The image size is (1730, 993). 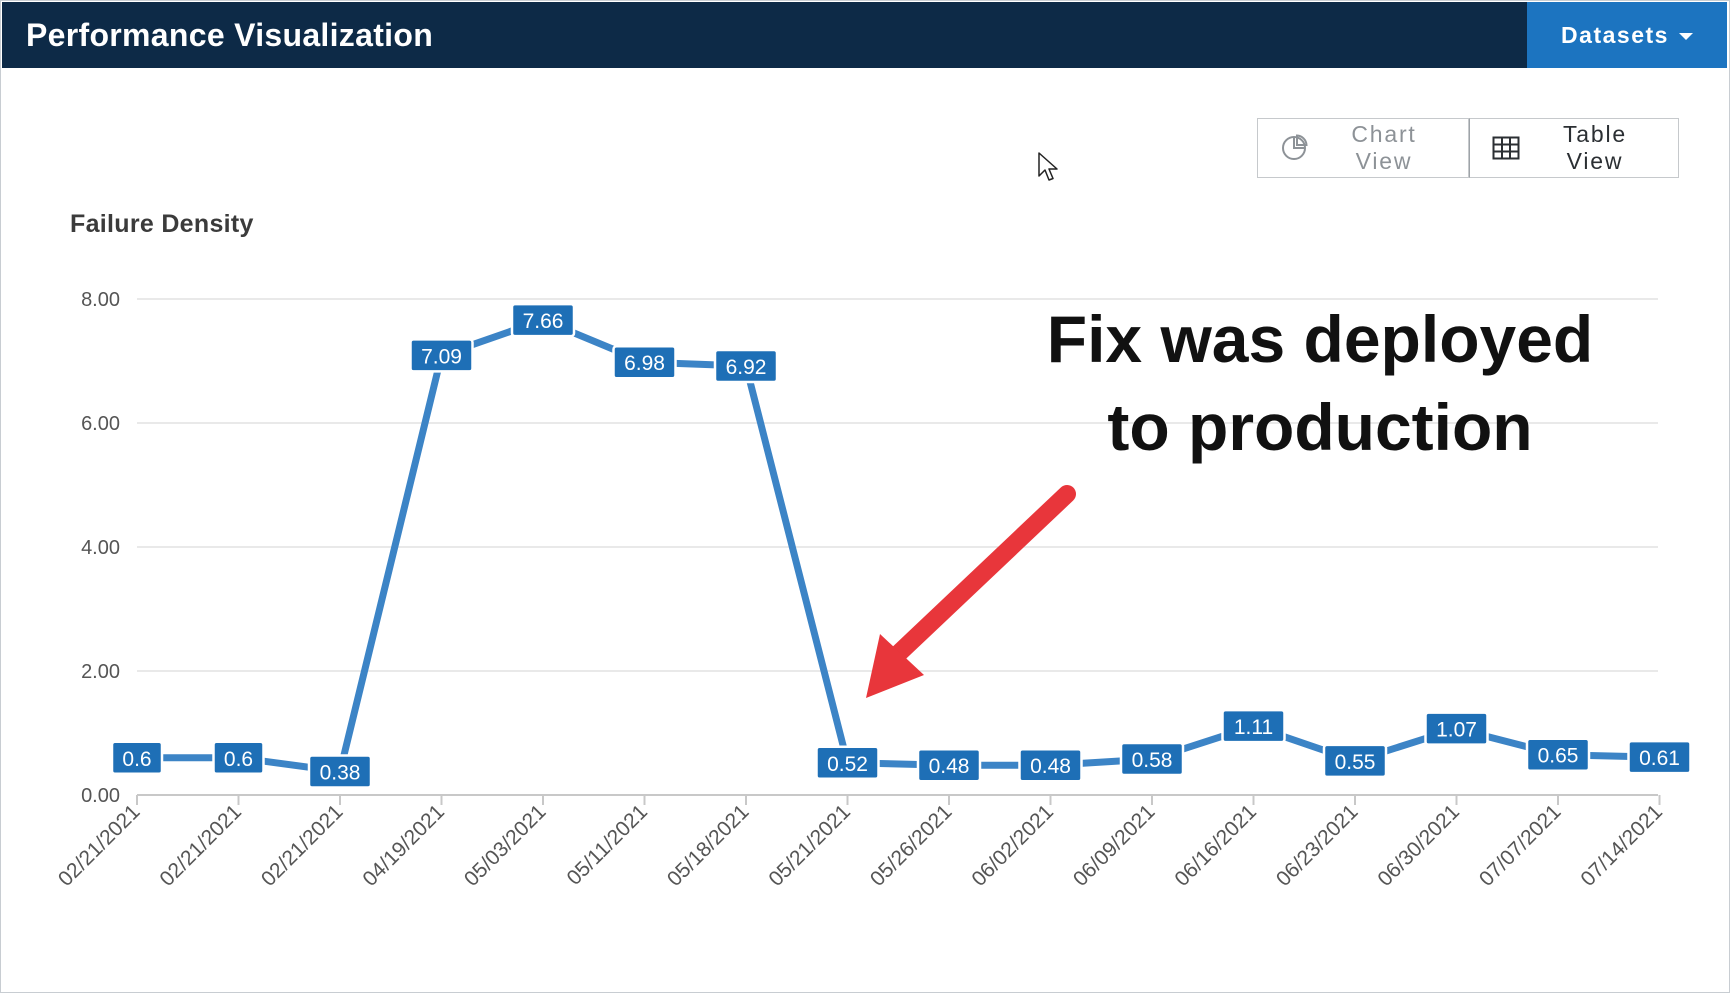 What do you see at coordinates (1384, 147) in the screenshot?
I see `chart-view-label: Chart View` at bounding box center [1384, 147].